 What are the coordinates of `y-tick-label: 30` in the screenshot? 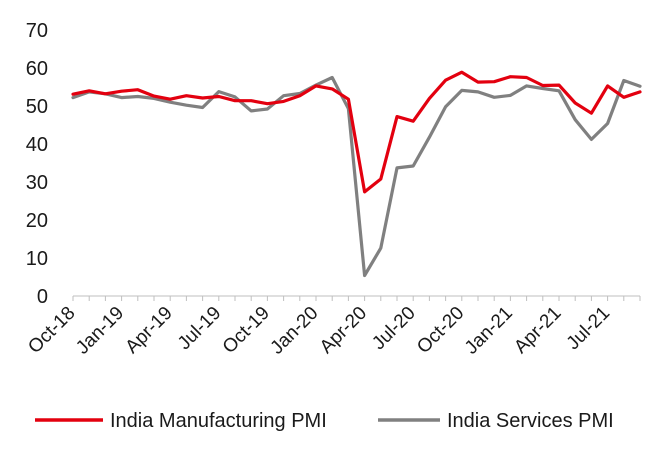 It's located at (37, 183).